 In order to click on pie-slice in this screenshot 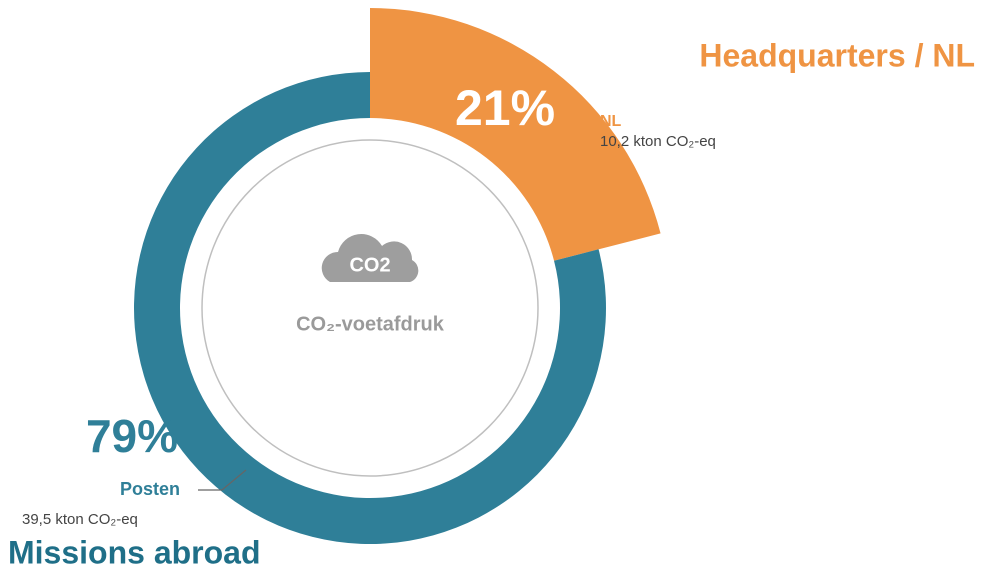, I will do `click(515, 134)`.